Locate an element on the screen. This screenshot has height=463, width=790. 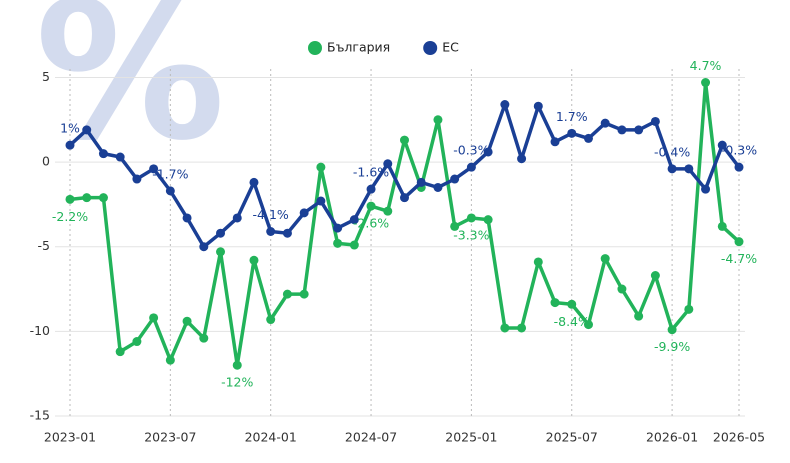
x-tick-label: 2023-01 is located at coordinates (70, 437).